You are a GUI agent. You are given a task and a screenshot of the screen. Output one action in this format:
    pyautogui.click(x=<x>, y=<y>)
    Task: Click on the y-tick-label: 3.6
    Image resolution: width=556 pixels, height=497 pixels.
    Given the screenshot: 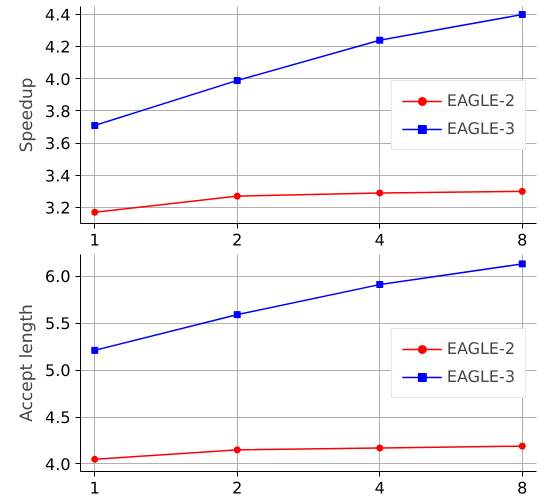 What is the action you would take?
    pyautogui.click(x=58, y=144)
    